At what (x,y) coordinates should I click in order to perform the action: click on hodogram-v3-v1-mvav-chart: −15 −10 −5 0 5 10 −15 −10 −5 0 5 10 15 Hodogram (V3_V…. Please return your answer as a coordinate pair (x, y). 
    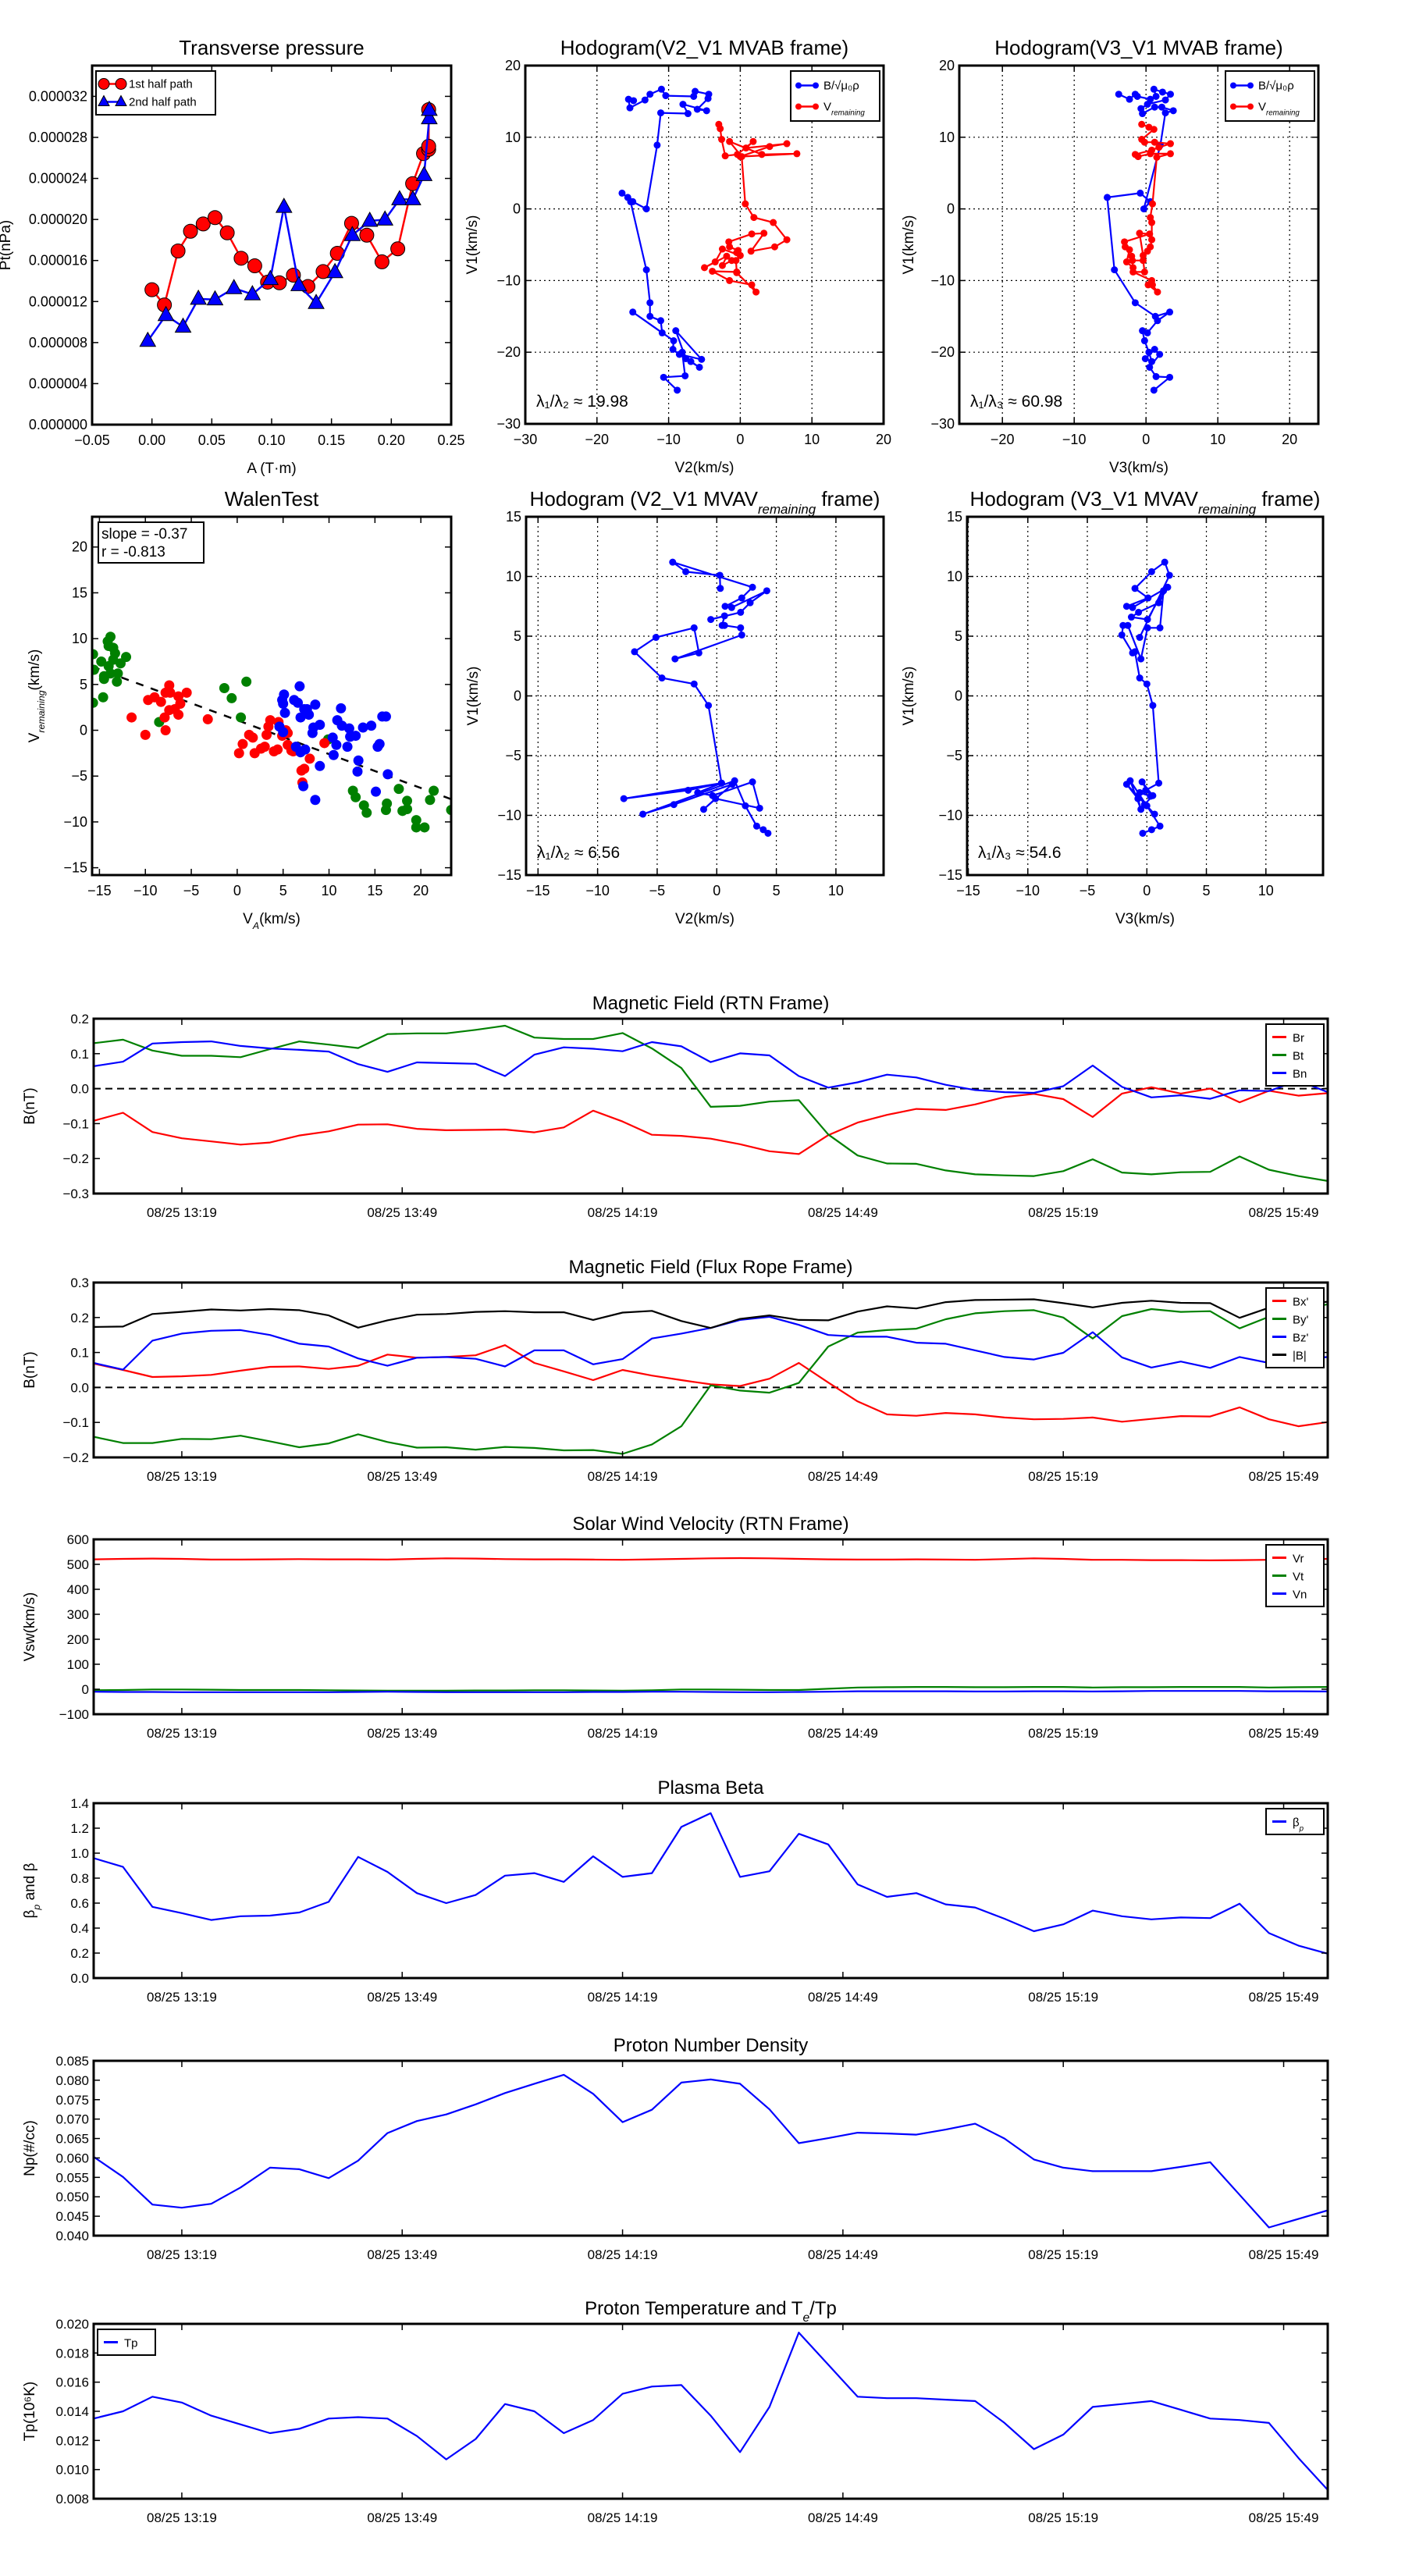
    Looking at the image, I should click on (1113, 707).